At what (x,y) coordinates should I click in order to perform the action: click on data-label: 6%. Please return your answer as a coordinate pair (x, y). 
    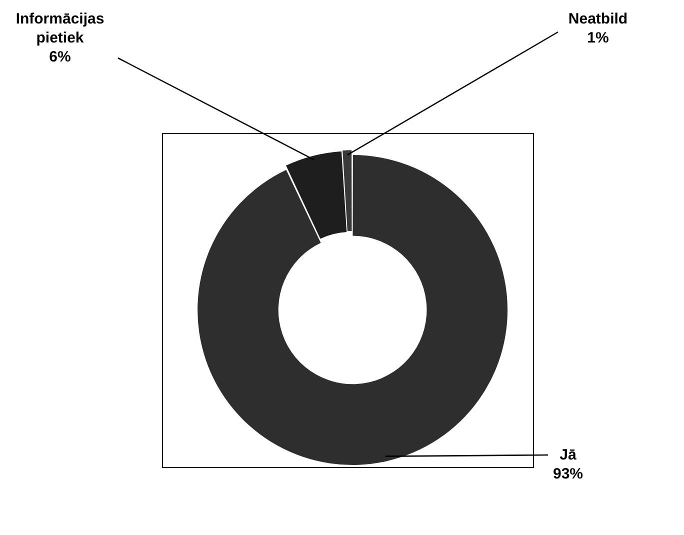
    Looking at the image, I should click on (60, 57).